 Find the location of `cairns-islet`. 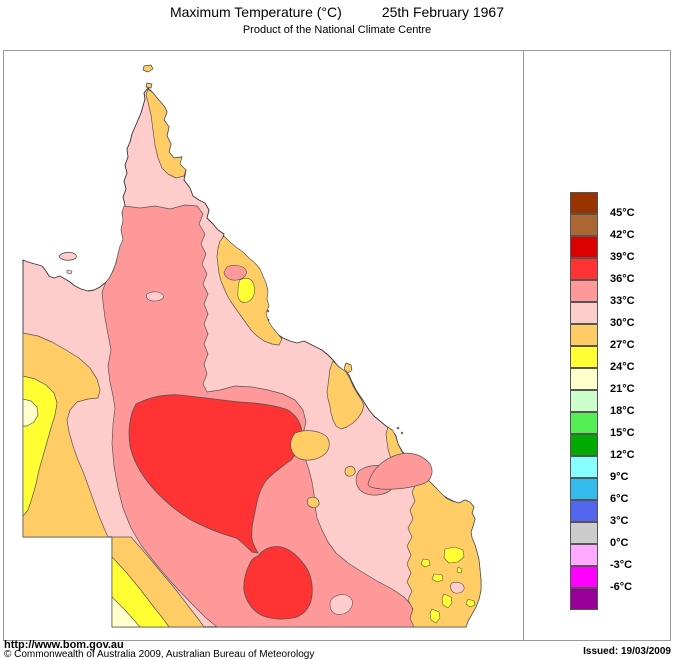

cairns-islet is located at coordinates (268, 311).